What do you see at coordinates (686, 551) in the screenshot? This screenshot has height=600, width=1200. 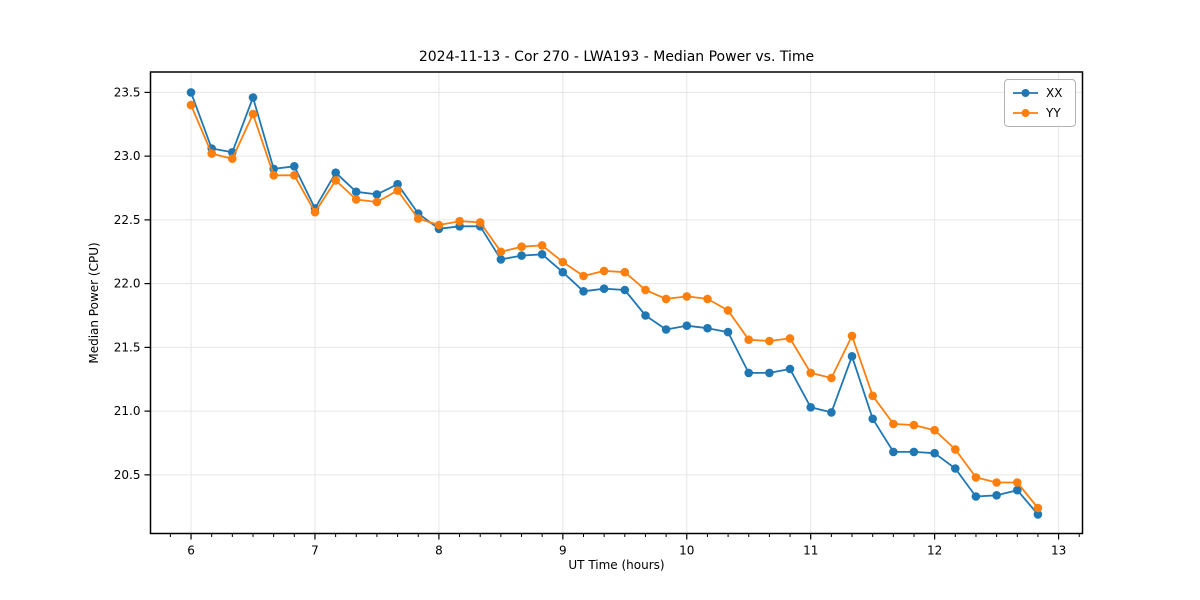 I see `x-tick-label: 10` at bounding box center [686, 551].